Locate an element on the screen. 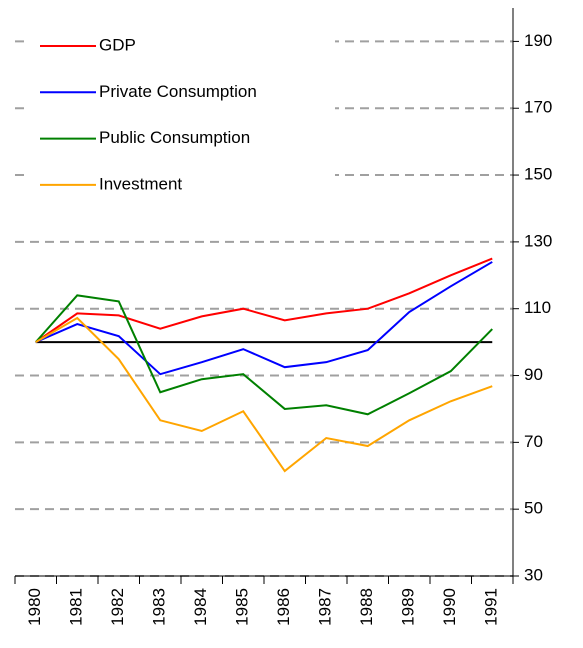 This screenshot has height=648, width=583. y-tick-label: 150 is located at coordinates (538, 174).